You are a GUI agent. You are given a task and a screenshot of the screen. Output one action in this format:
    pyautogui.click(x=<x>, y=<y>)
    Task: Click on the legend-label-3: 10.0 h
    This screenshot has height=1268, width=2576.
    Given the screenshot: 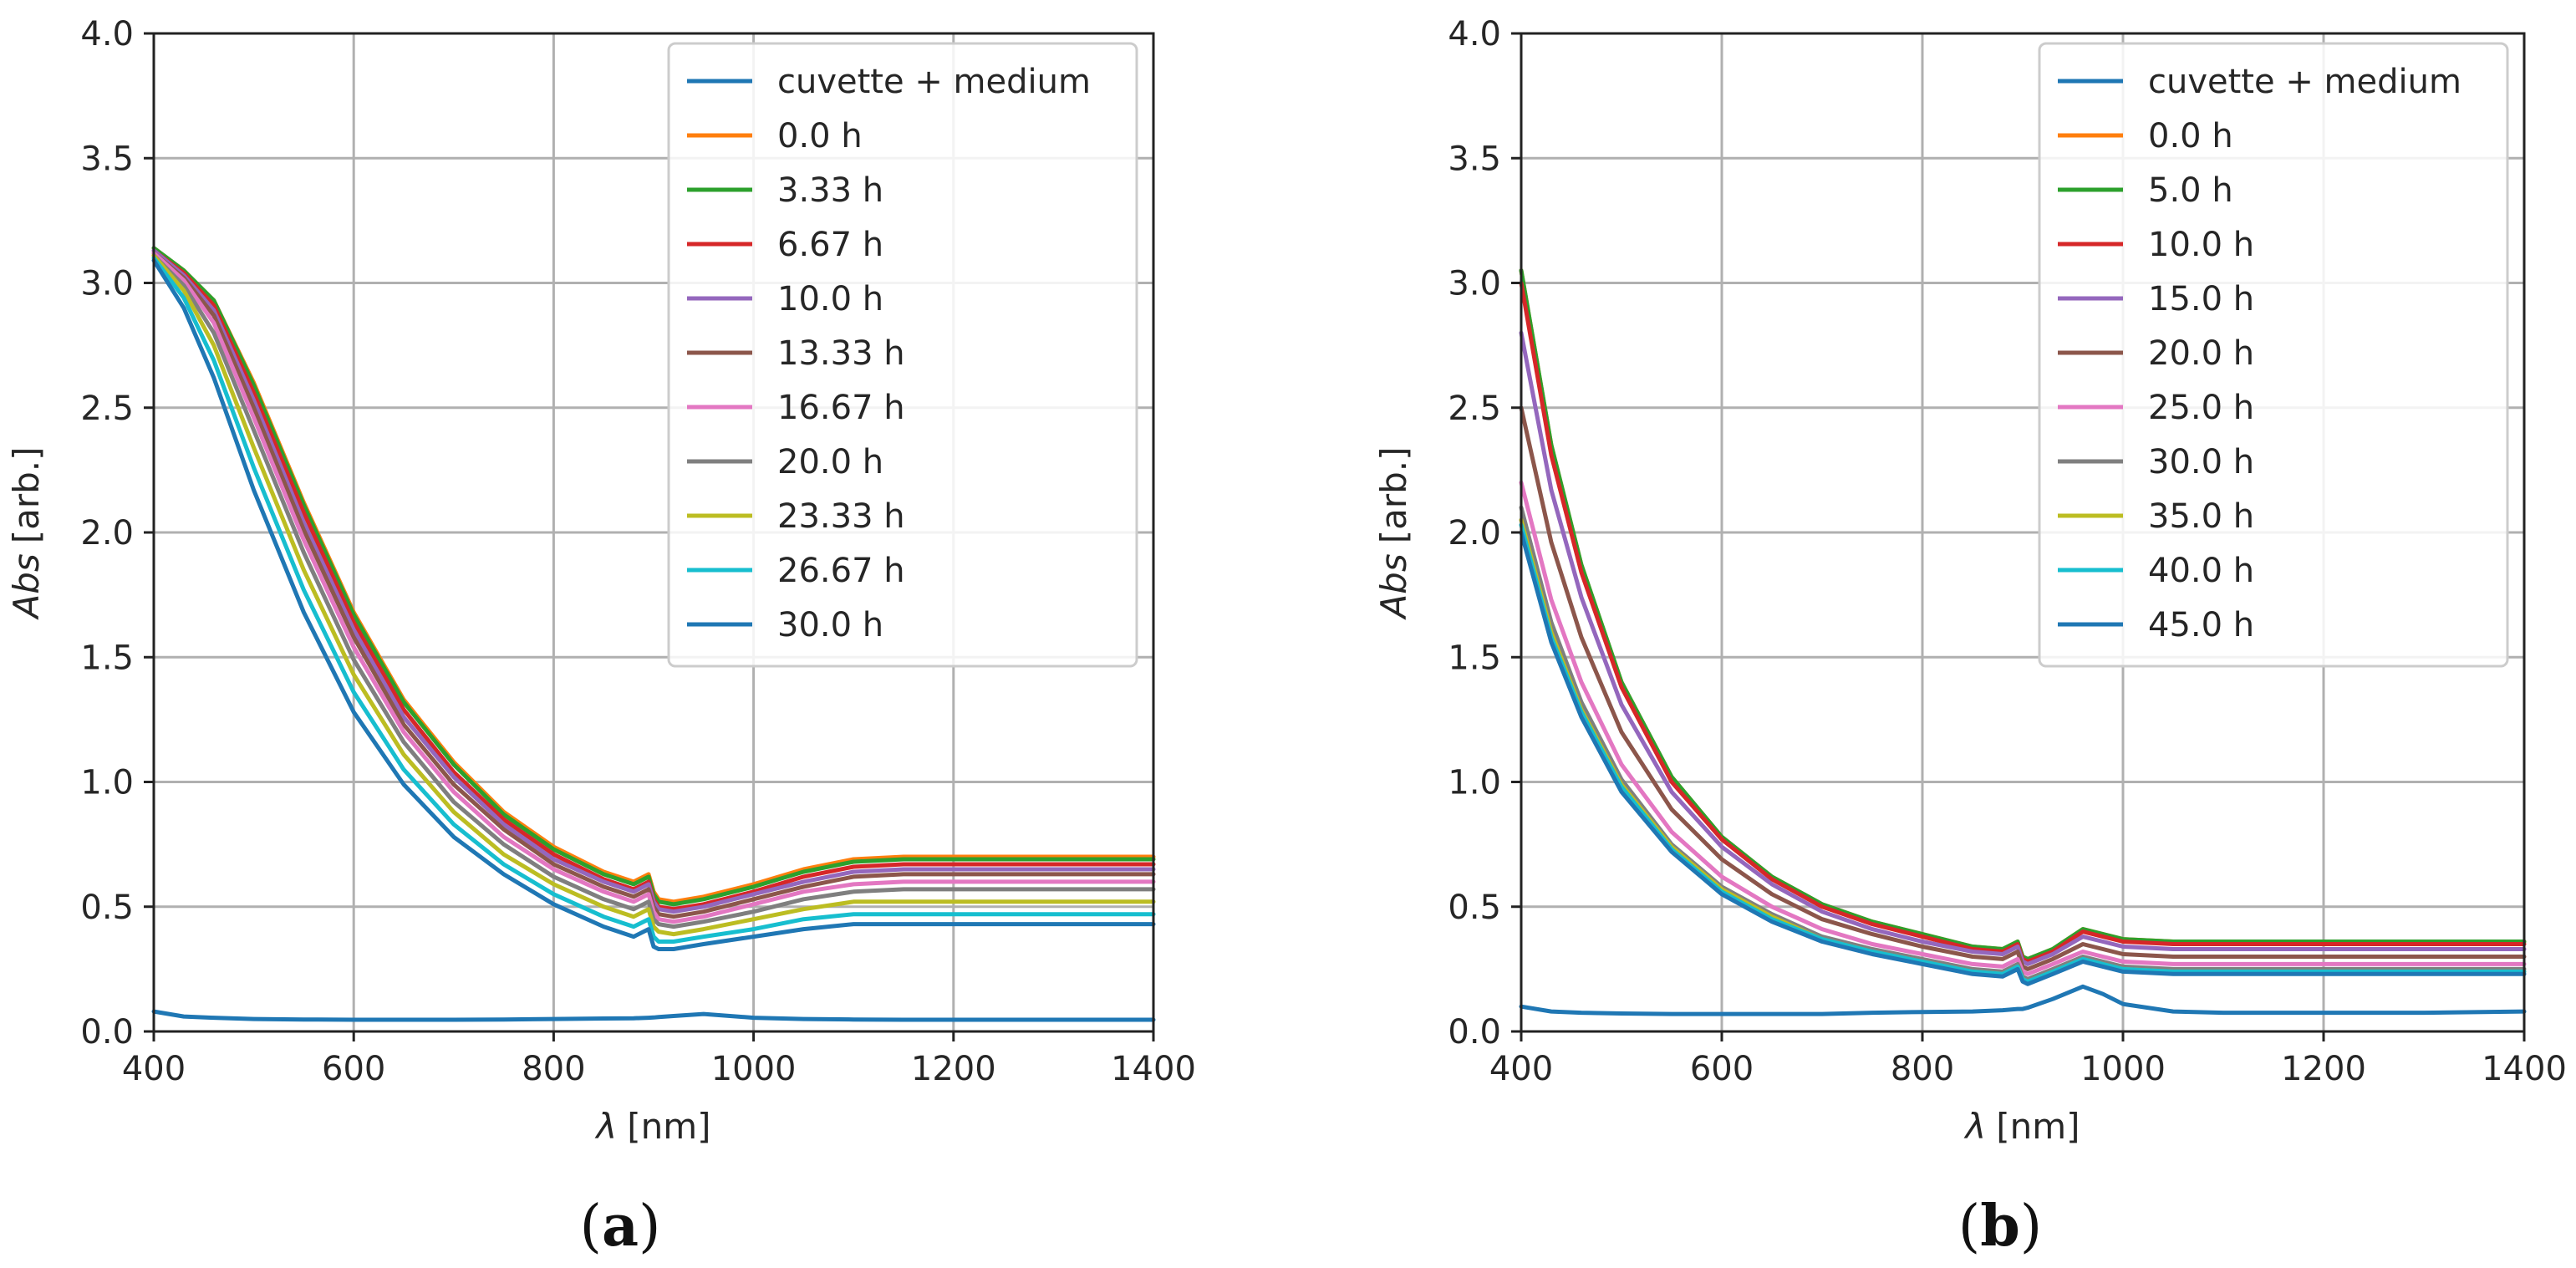 What is the action you would take?
    pyautogui.click(x=2201, y=245)
    